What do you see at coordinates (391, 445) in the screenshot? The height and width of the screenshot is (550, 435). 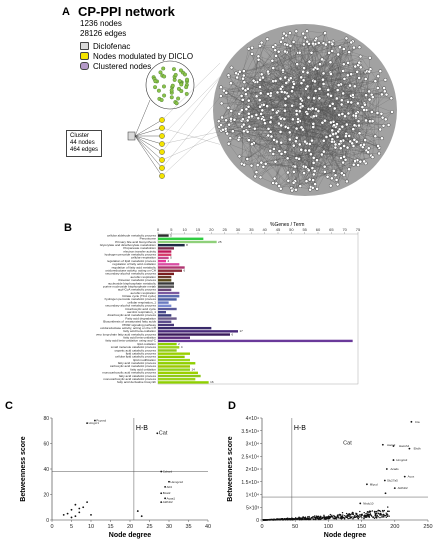 I see `point-annotation: Aacs2` at bounding box center [391, 445].